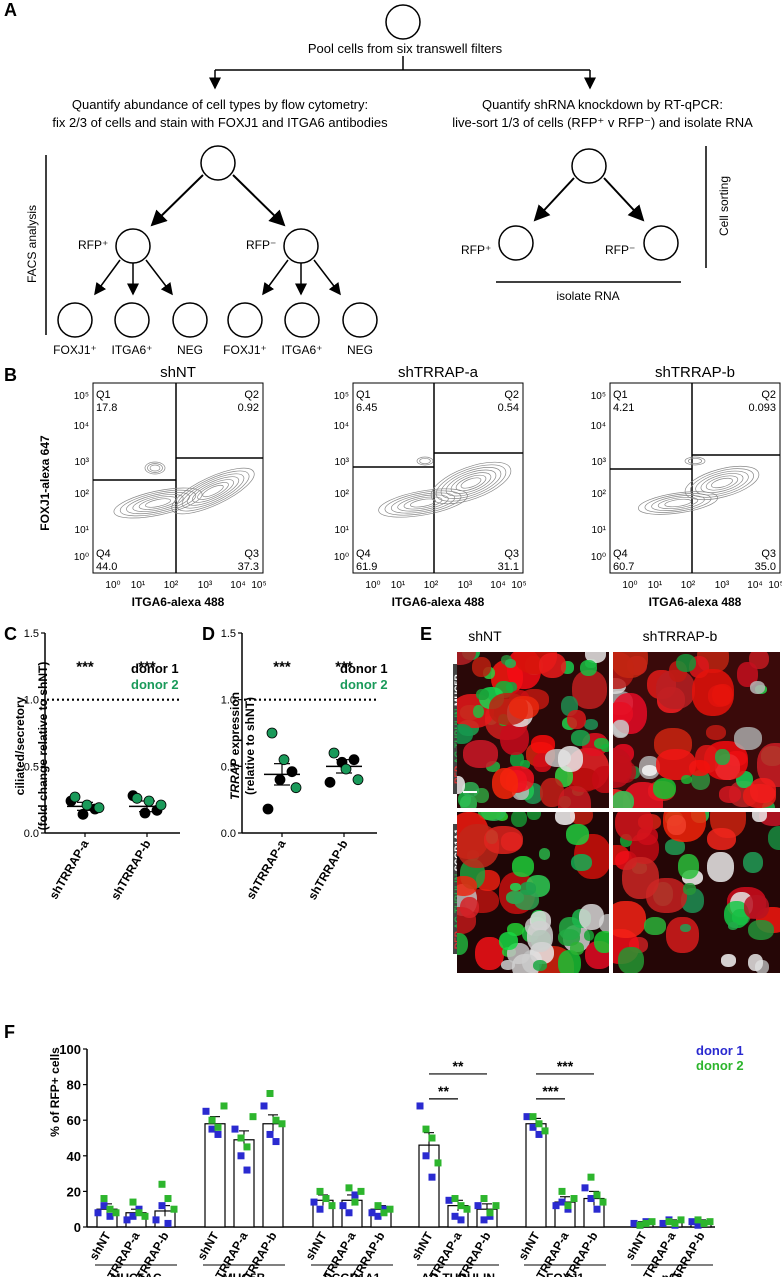 The width and height of the screenshot is (782, 1277). What do you see at coordinates (218, 163) in the screenshot?
I see `facs-root-circle` at bounding box center [218, 163].